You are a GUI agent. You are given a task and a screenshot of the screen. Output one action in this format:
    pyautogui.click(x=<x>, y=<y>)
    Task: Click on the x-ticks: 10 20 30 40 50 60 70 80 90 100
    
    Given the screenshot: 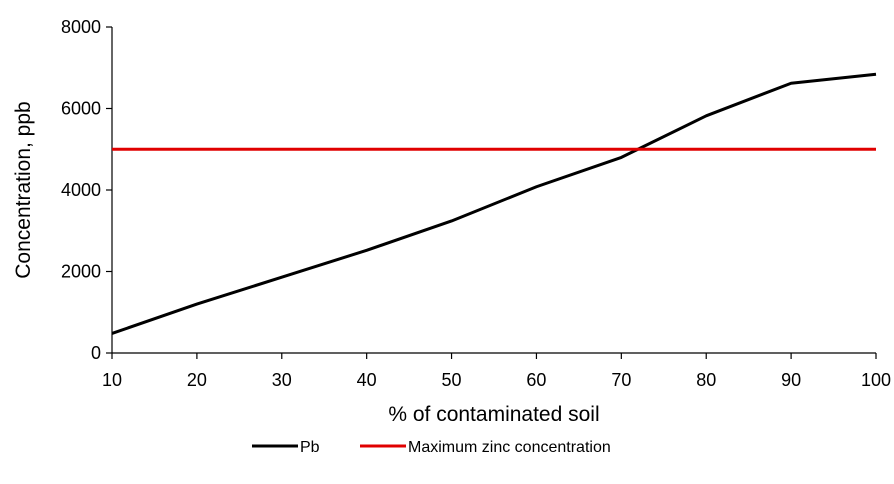 What is the action you would take?
    pyautogui.click(x=496, y=371)
    